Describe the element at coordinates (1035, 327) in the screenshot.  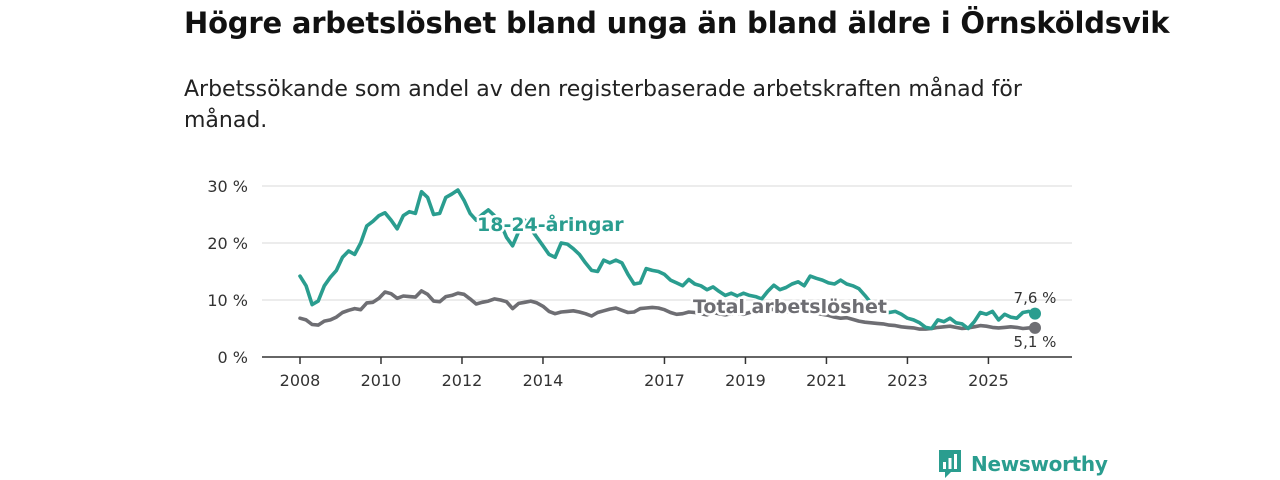
I see `end-marker-total` at that location.